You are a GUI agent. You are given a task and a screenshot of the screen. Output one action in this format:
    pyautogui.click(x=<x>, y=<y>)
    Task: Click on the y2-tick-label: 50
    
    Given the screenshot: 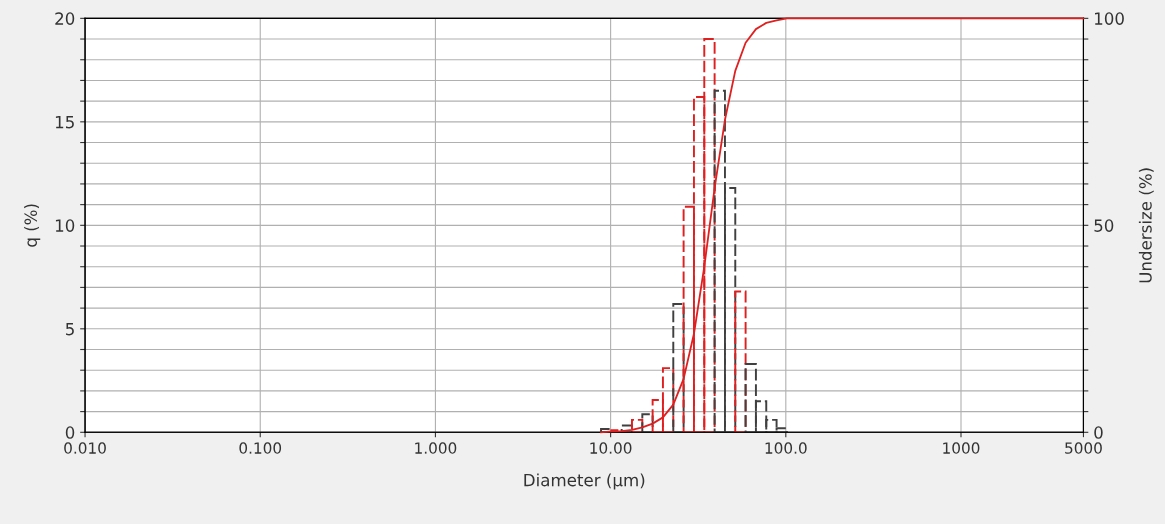 What is the action you would take?
    pyautogui.click(x=1104, y=225)
    